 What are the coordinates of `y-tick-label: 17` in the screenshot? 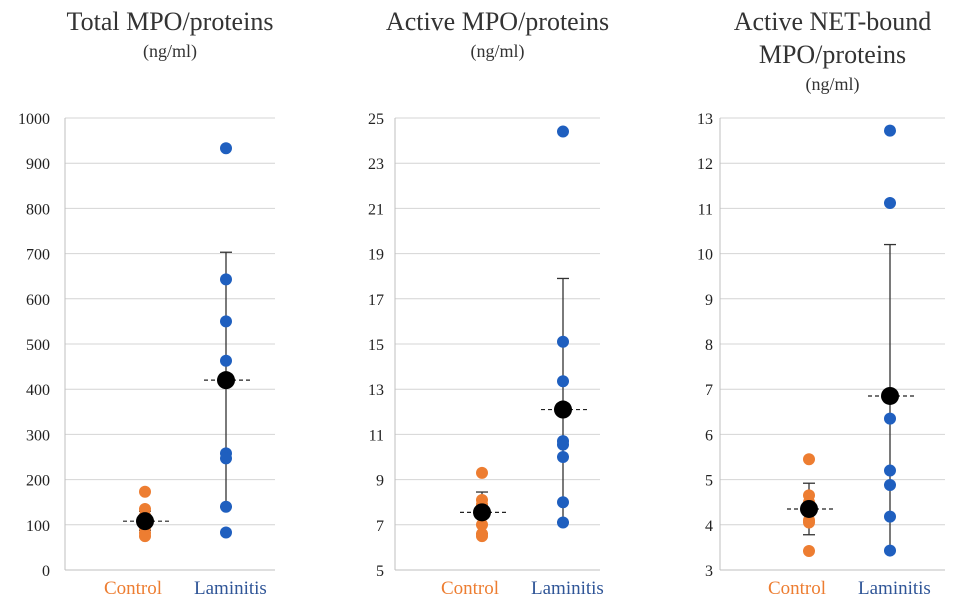 It's located at (376, 300).